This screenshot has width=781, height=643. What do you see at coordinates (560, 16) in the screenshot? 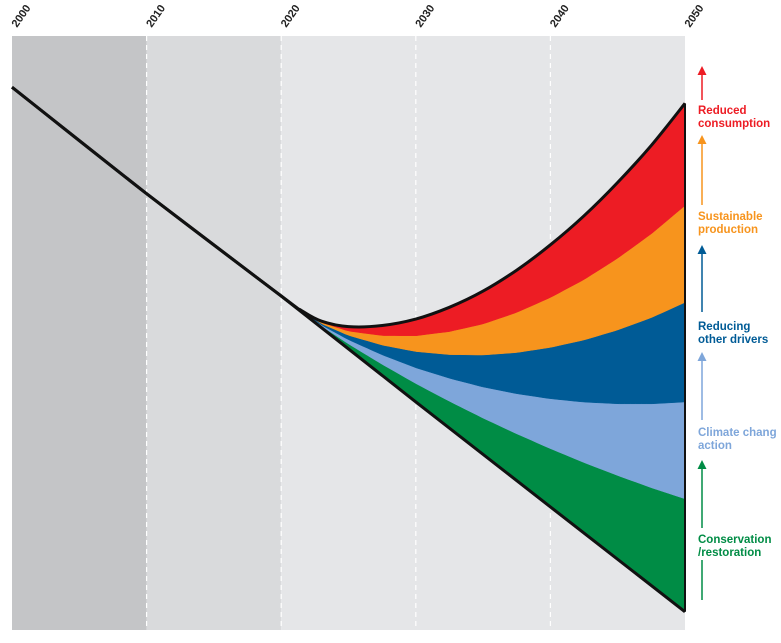
I see `x-tick-label-2040: 2040` at bounding box center [560, 16].